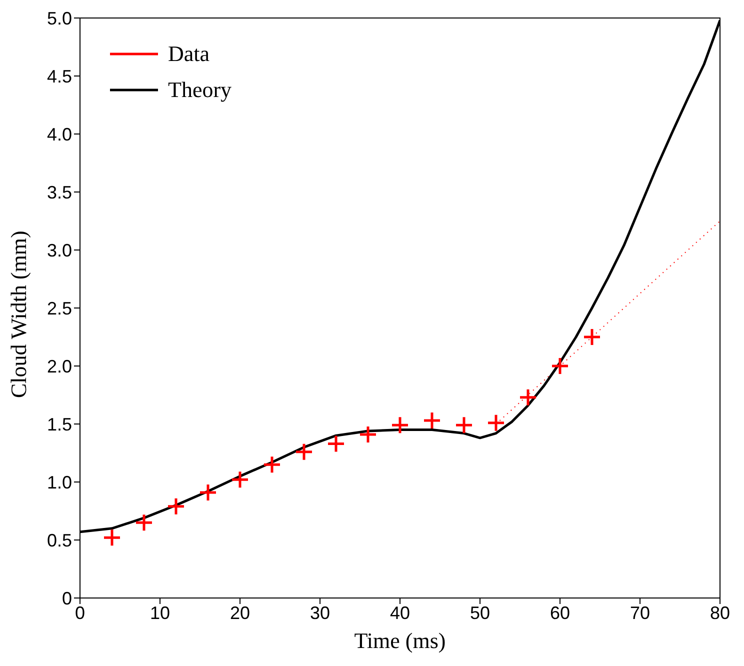 This screenshot has height=666, width=744. I want to click on y-tick-label: 3.5, so click(59, 192).